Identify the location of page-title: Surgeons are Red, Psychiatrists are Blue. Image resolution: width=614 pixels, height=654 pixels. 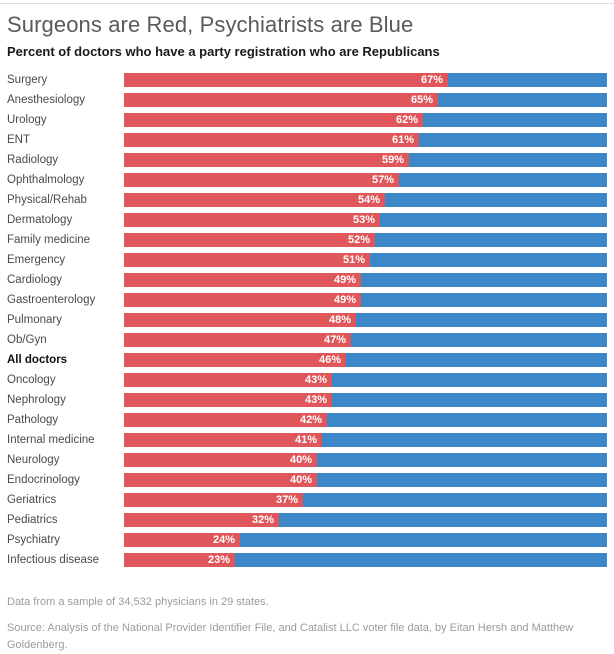
(210, 24).